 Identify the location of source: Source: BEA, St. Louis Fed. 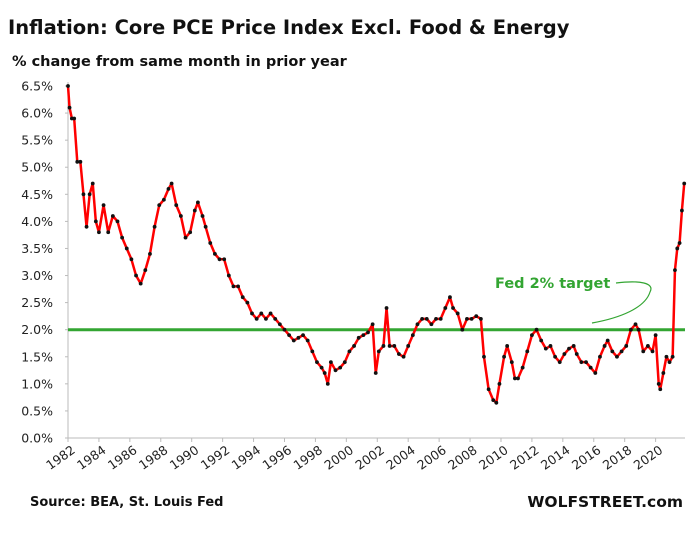
(126, 502).